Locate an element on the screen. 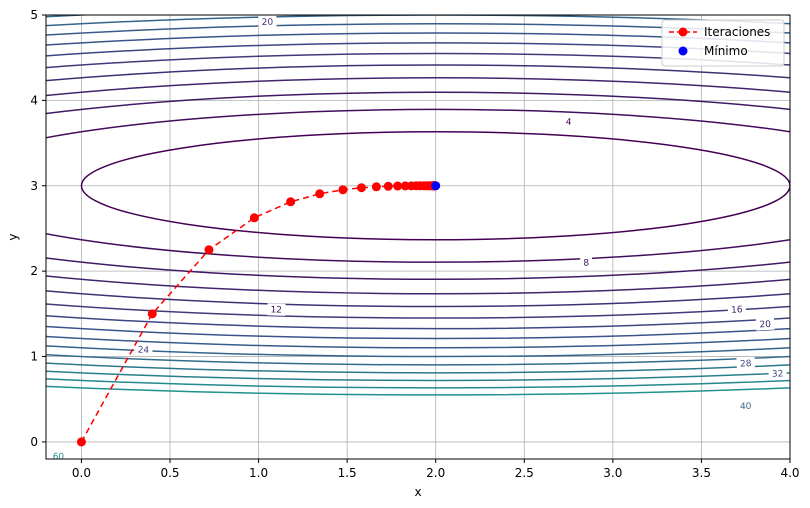 Image resolution: width=810 pixels, height=508 pixels. legend-box is located at coordinates (723, 43).